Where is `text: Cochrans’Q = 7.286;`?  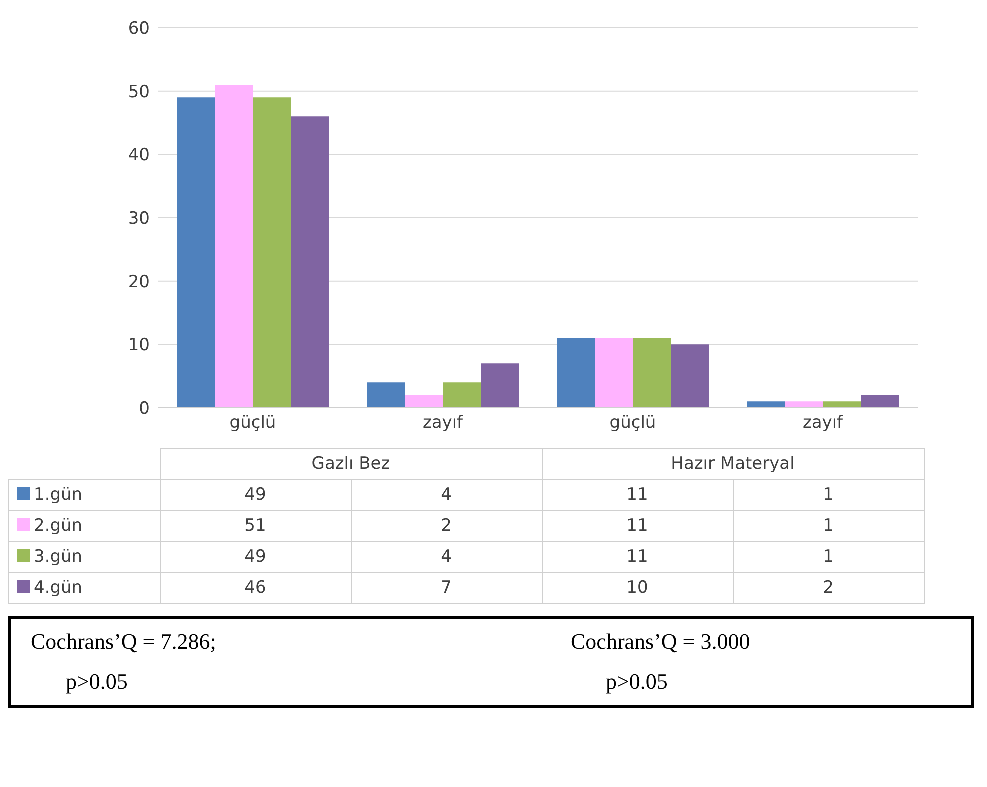
text: Cochrans’Q = 7.286; is located at coordinates (124, 642).